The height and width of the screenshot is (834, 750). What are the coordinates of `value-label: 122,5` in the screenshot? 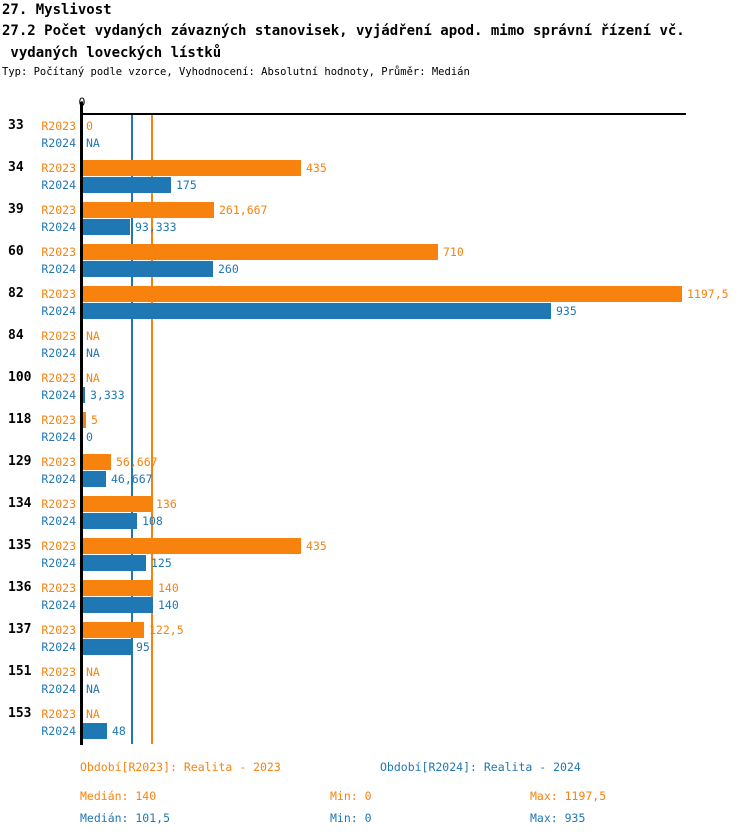 It's located at (166, 630).